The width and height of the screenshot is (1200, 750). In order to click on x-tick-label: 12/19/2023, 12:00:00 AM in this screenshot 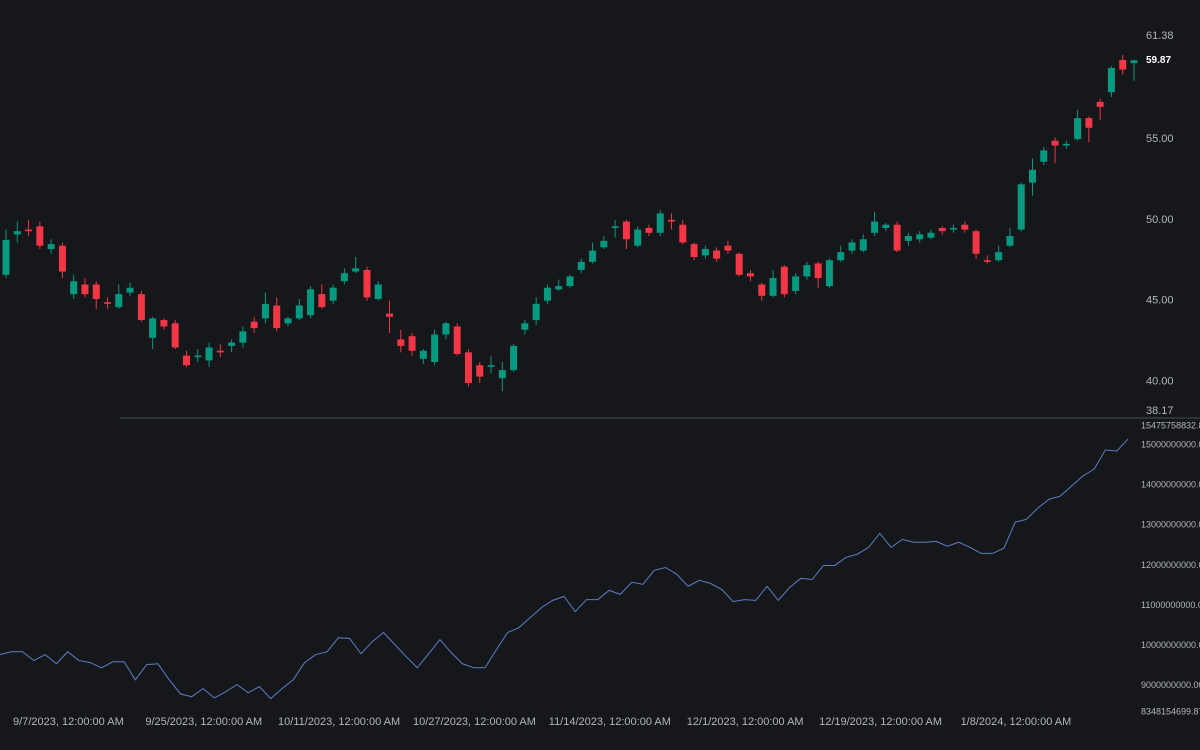, I will do `click(880, 722)`.